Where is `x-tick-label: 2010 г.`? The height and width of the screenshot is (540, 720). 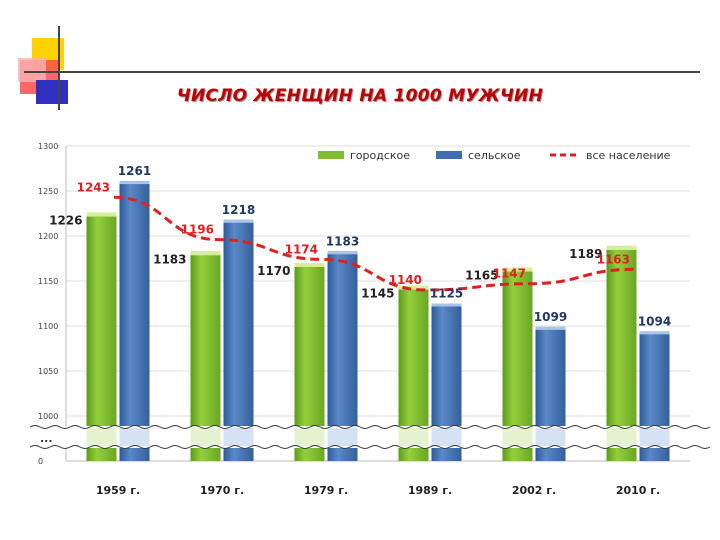 x-tick-label: 2010 г. is located at coordinates (638, 490).